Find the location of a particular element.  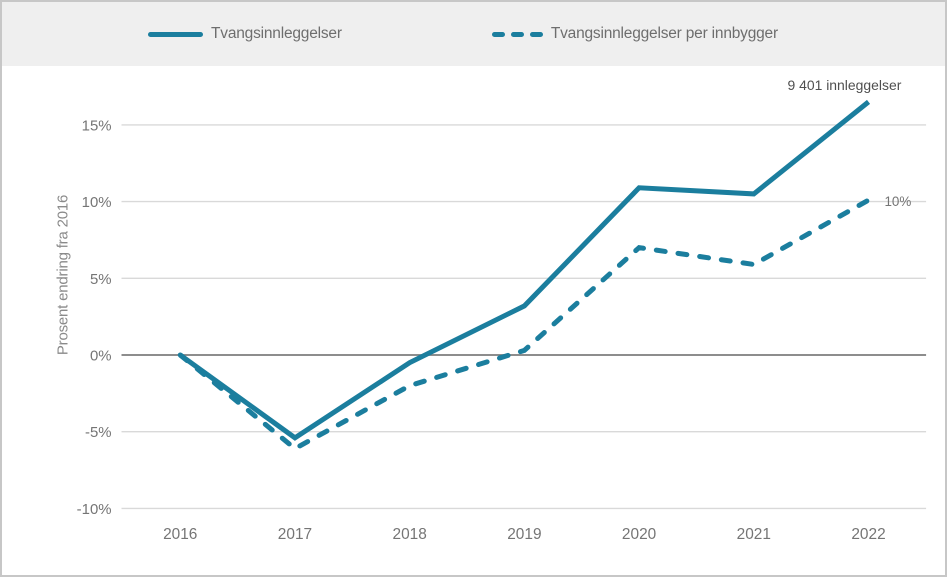

solid-line-swatch-icon is located at coordinates (175, 34).